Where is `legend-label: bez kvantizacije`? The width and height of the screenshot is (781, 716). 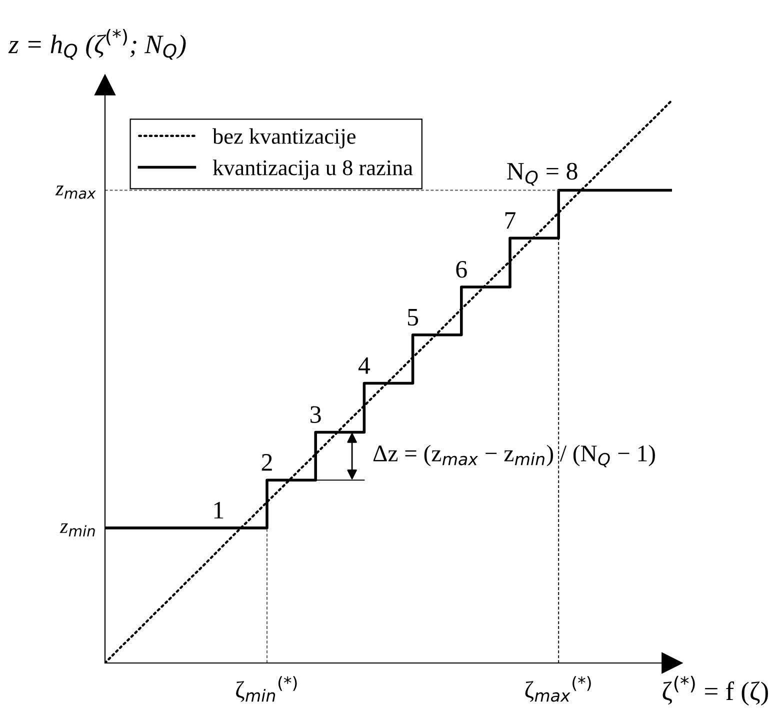 legend-label: bez kvantizacije is located at coordinates (284, 138).